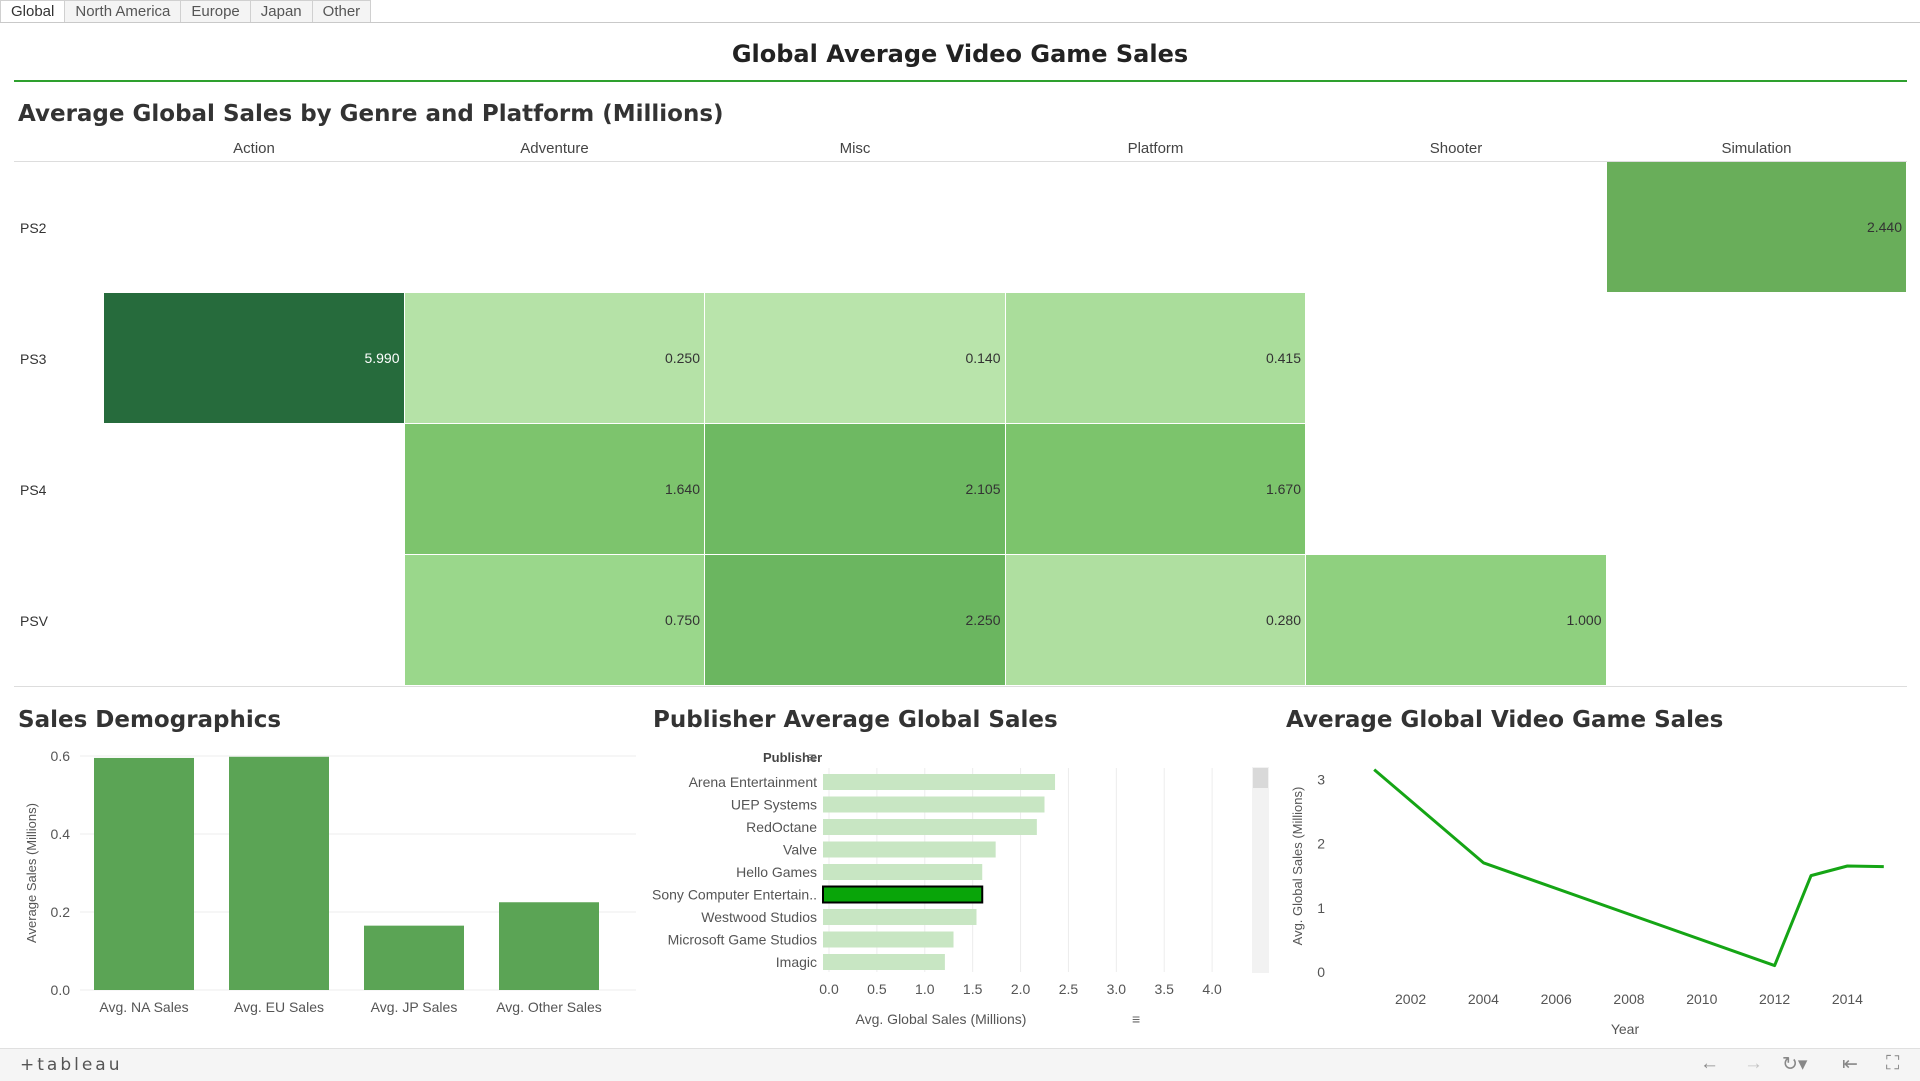 This screenshot has height=1081, width=1920. Describe the element at coordinates (1069, 989) in the screenshot. I see `x-tick-label: 2.5` at that location.